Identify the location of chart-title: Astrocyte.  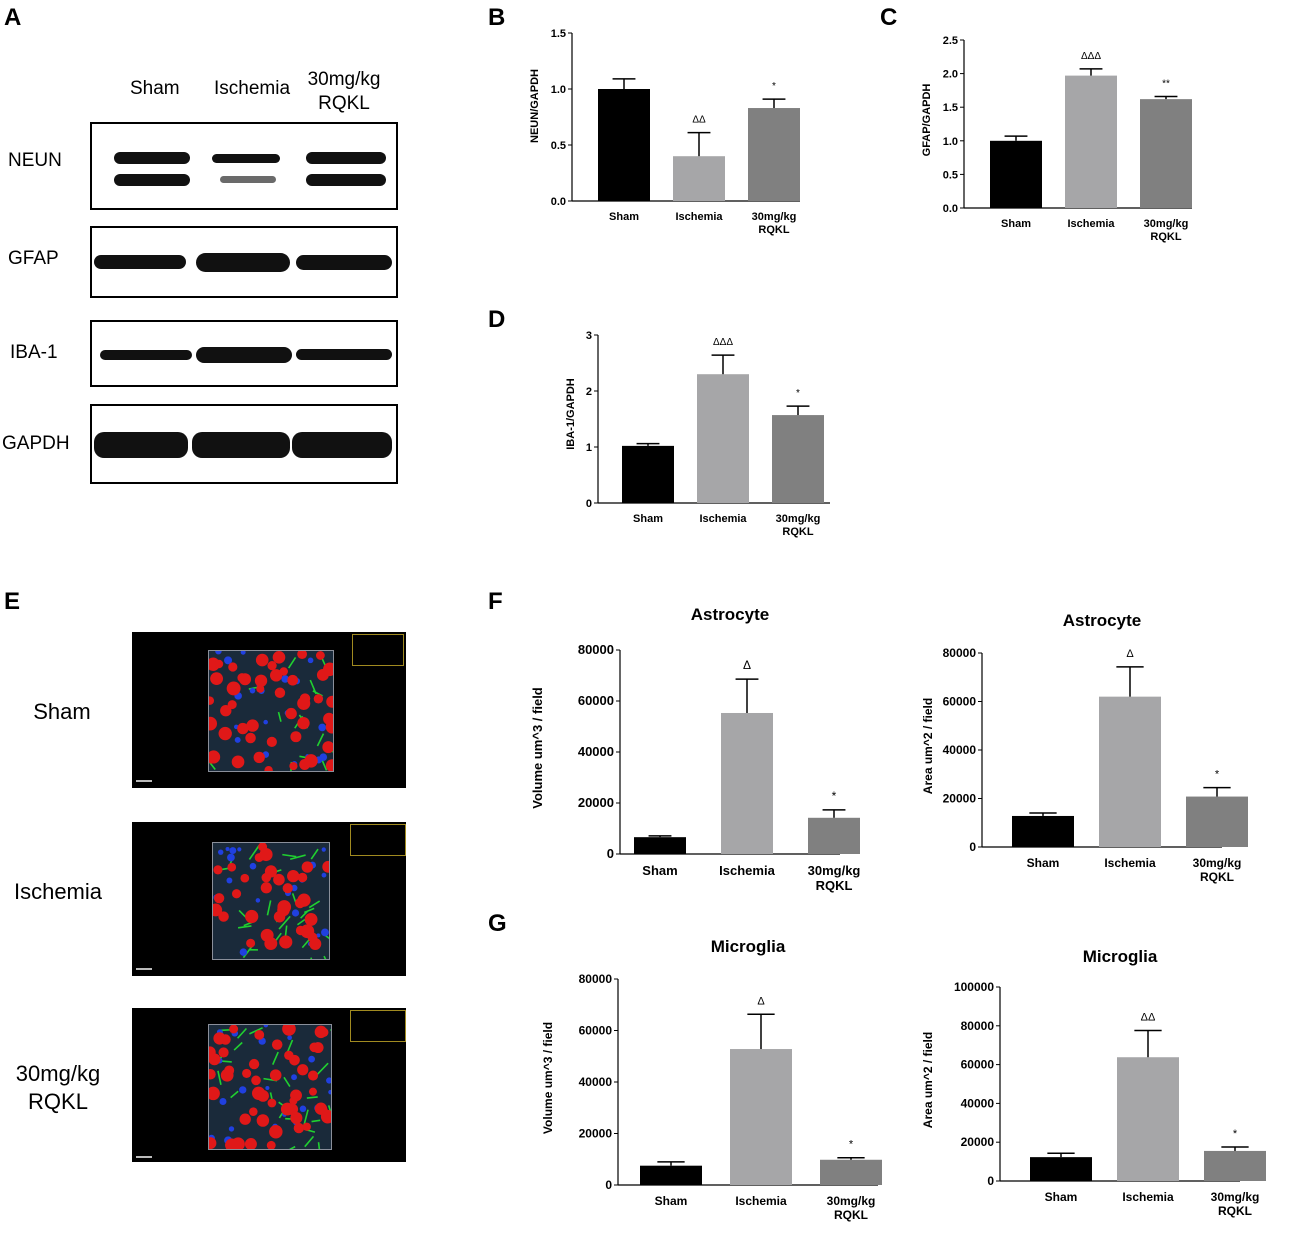
(1102, 620).